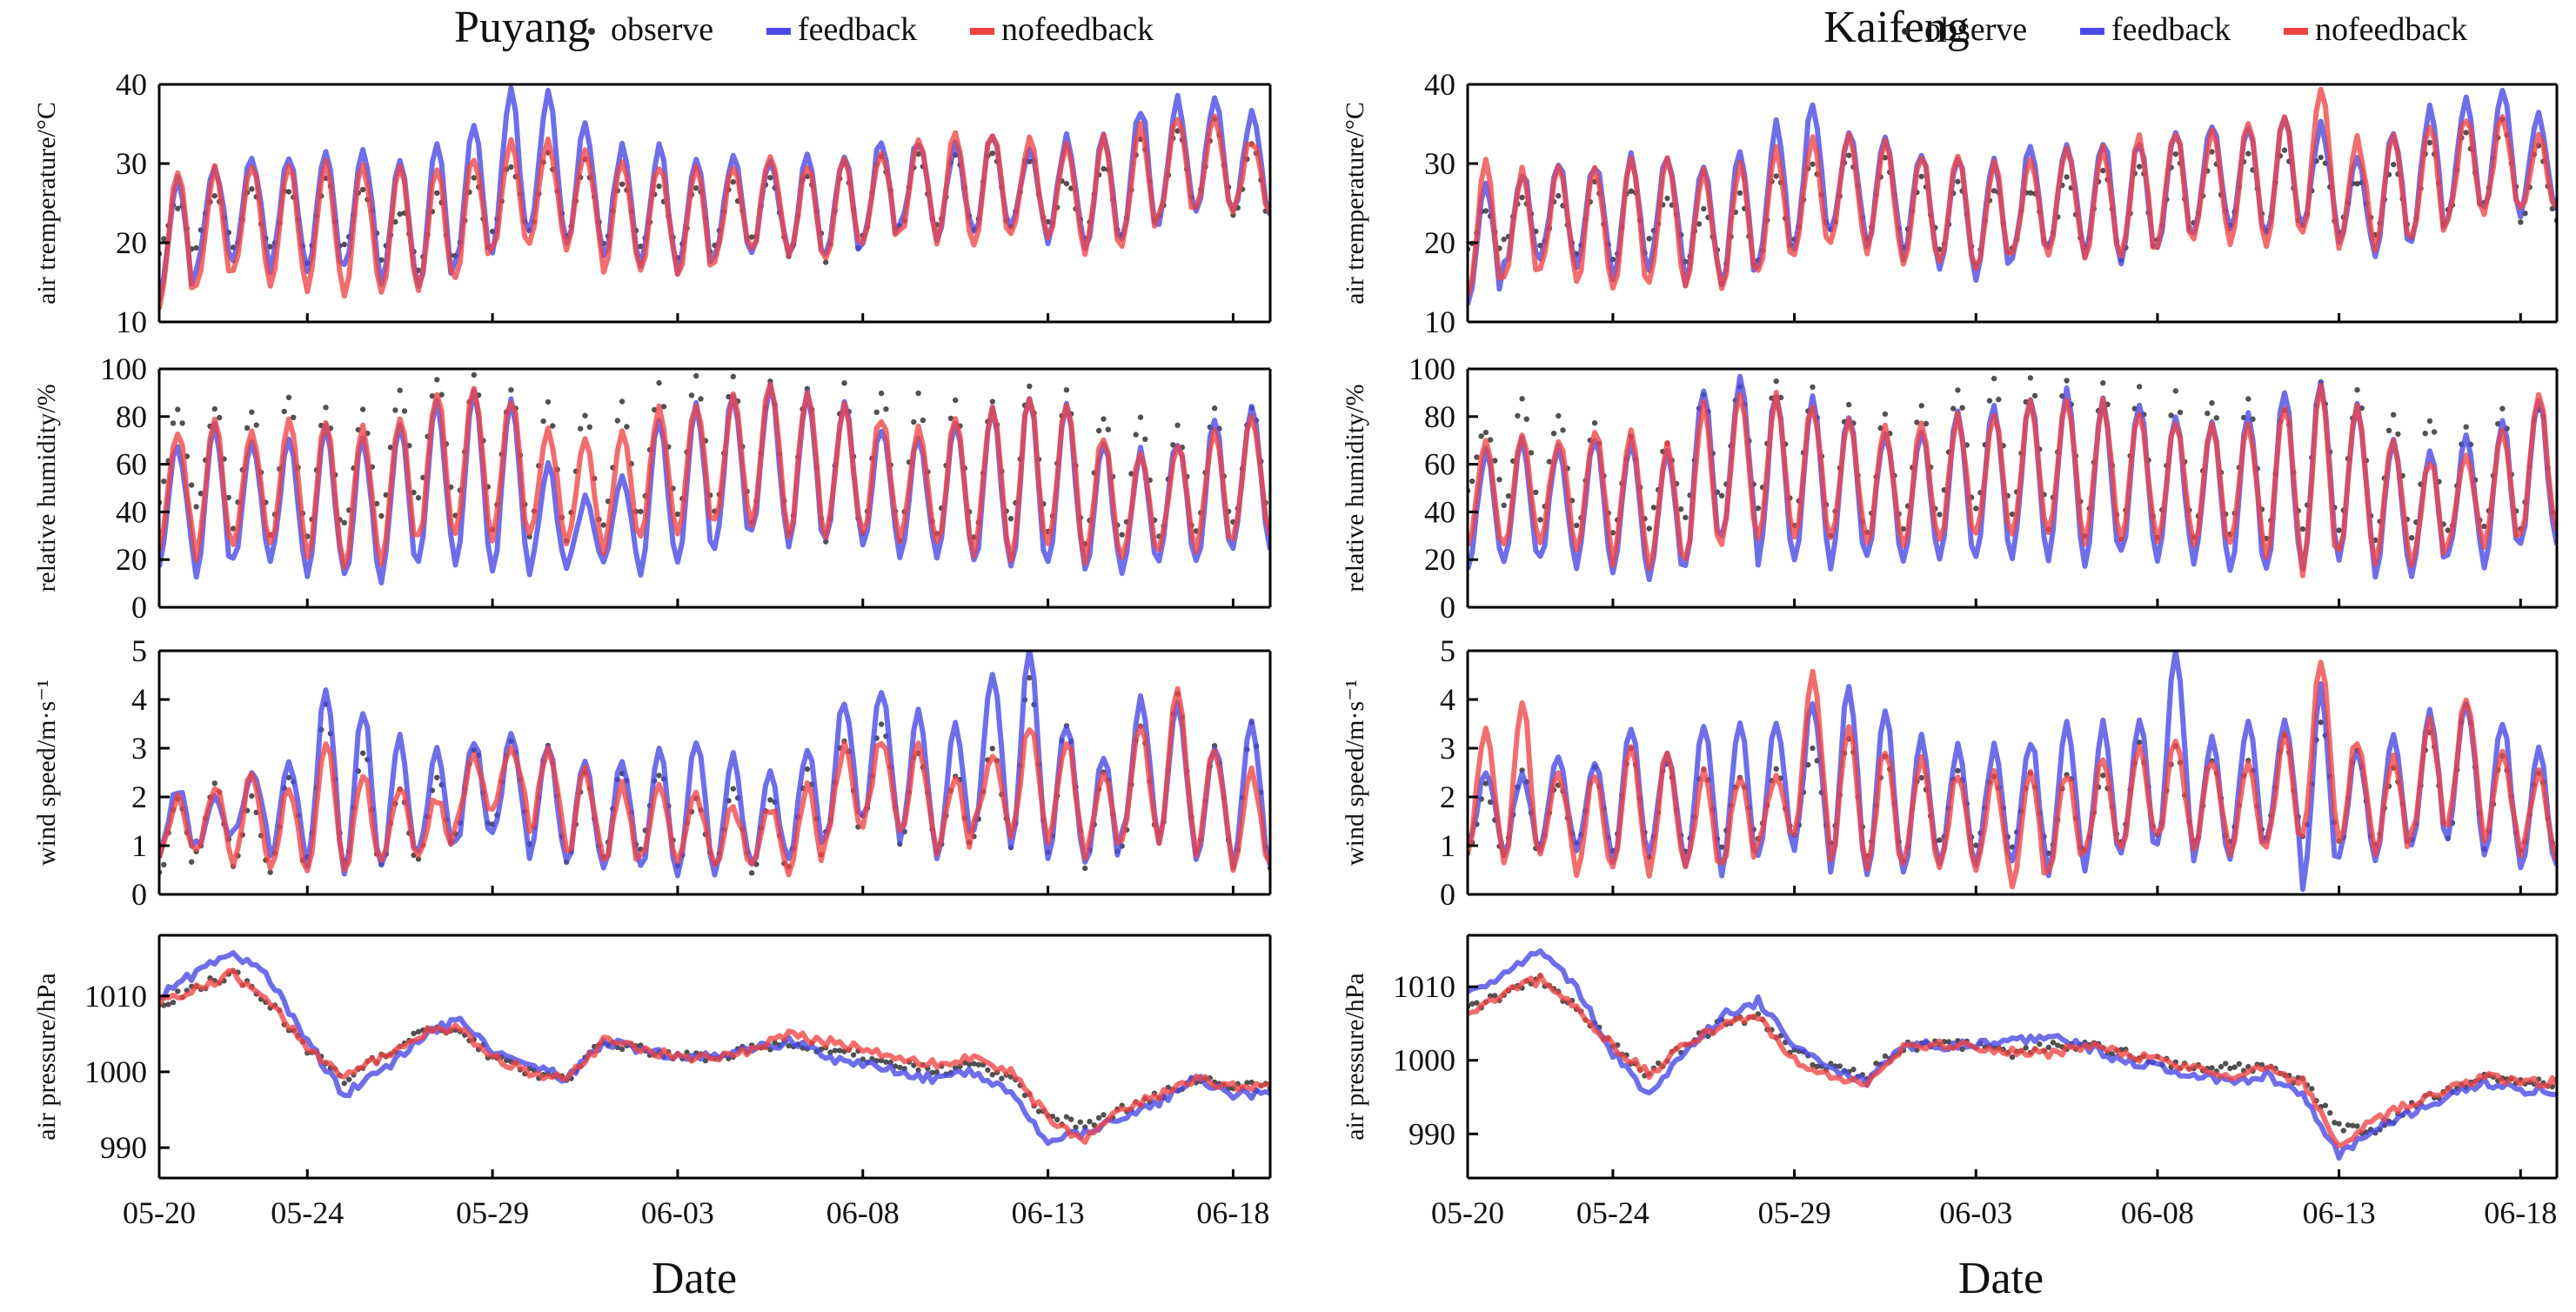  I want to click on y-tick-label: 1, so click(1447, 845).